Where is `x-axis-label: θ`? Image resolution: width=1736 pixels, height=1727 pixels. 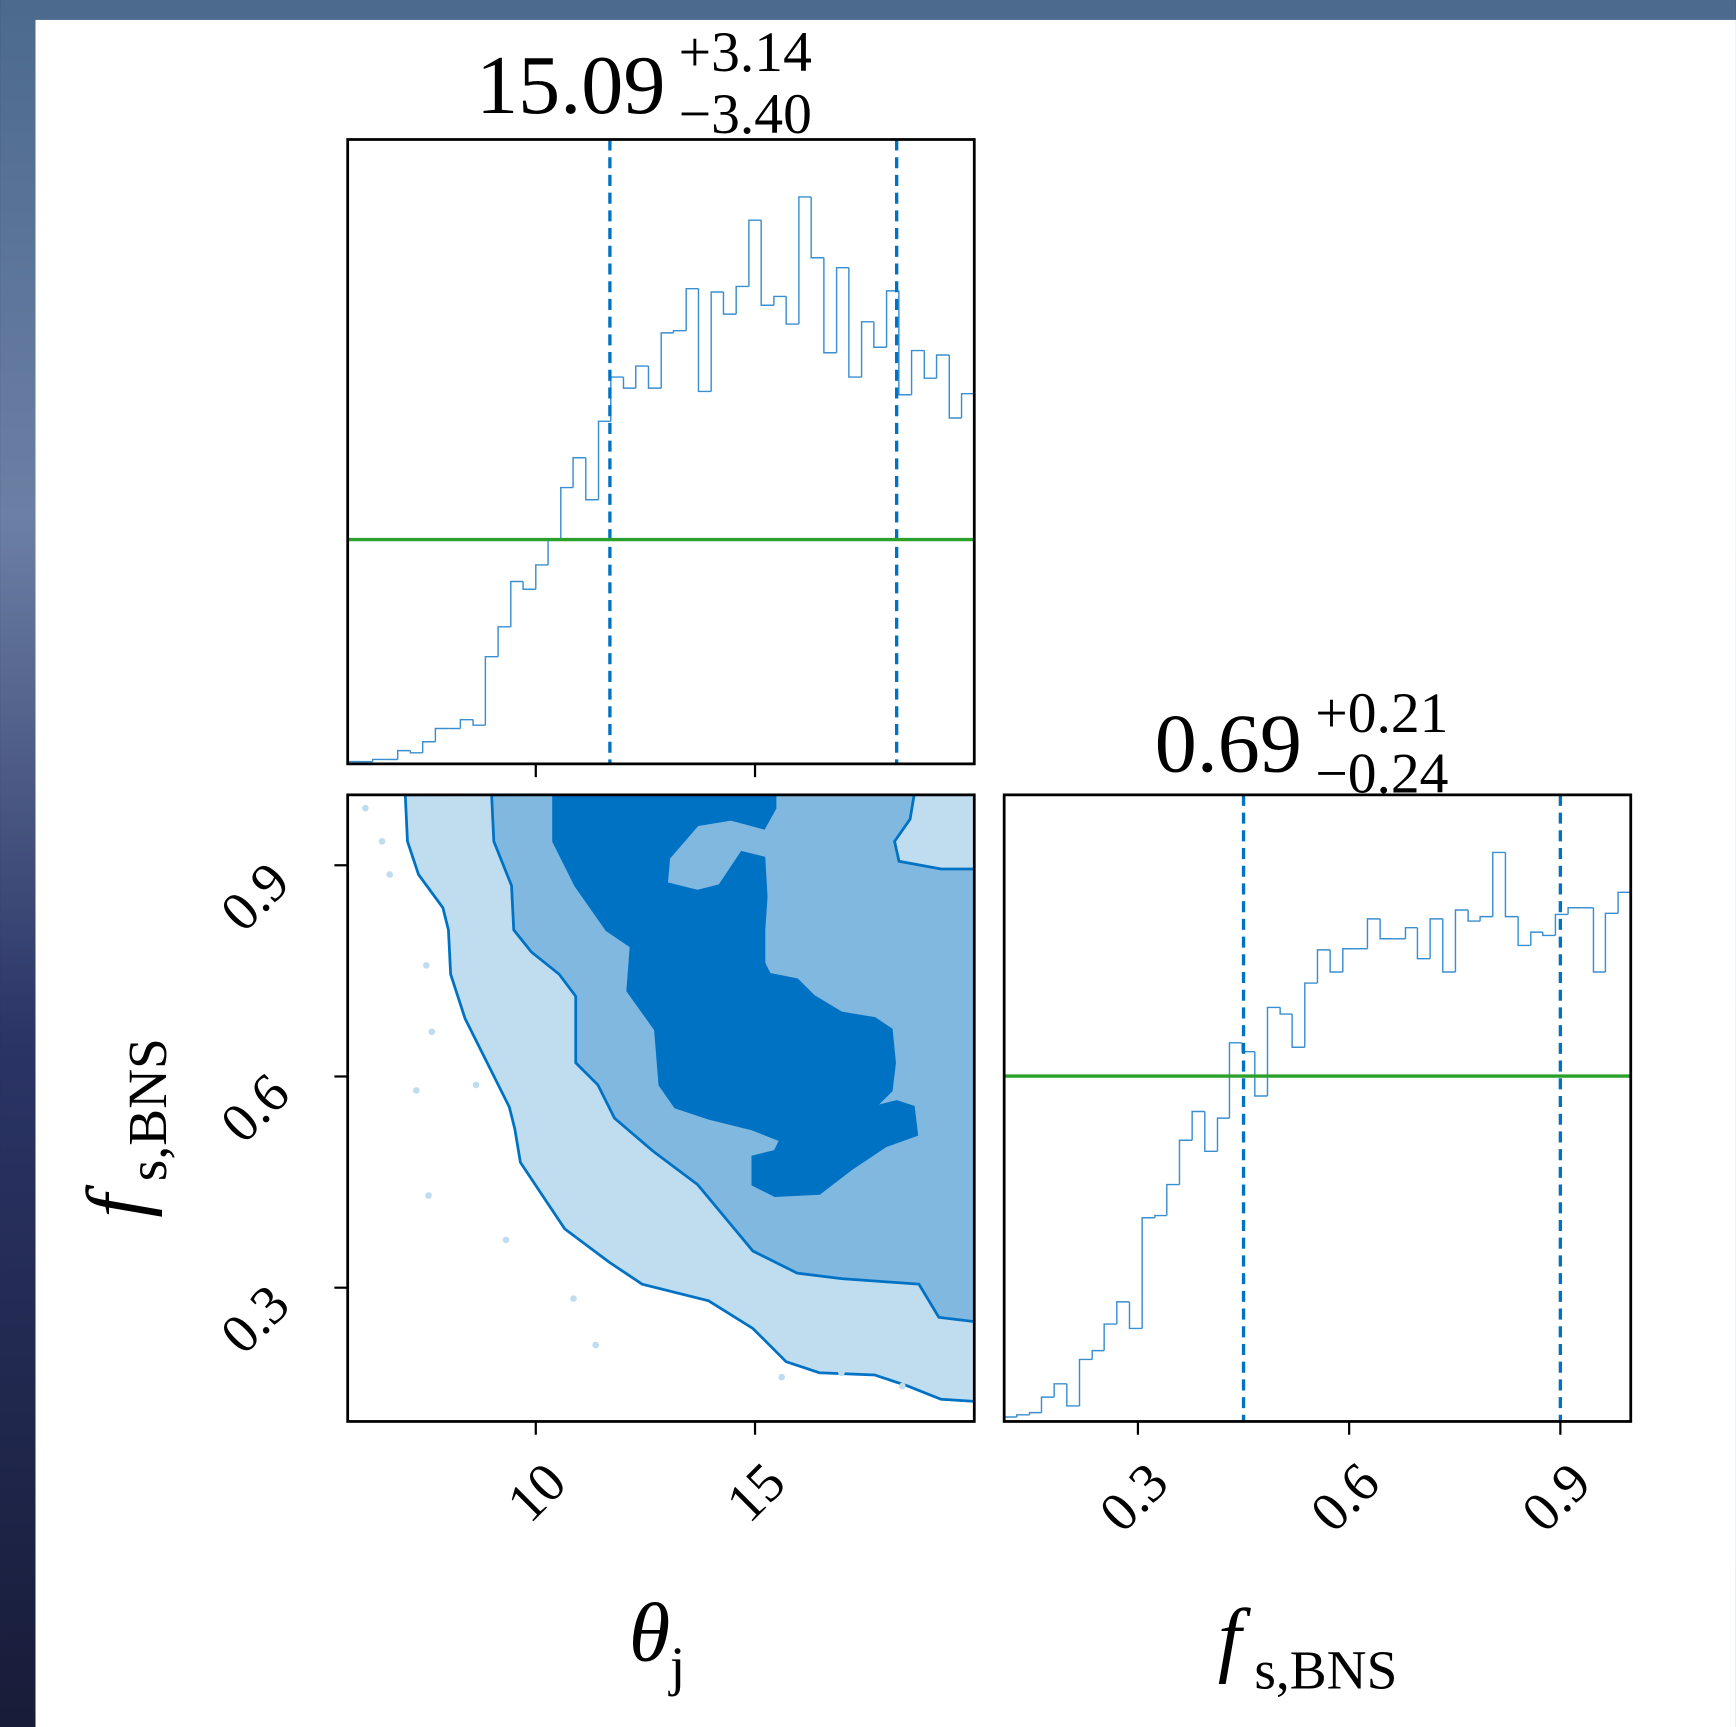
x-axis-label: θ is located at coordinates (649, 1633).